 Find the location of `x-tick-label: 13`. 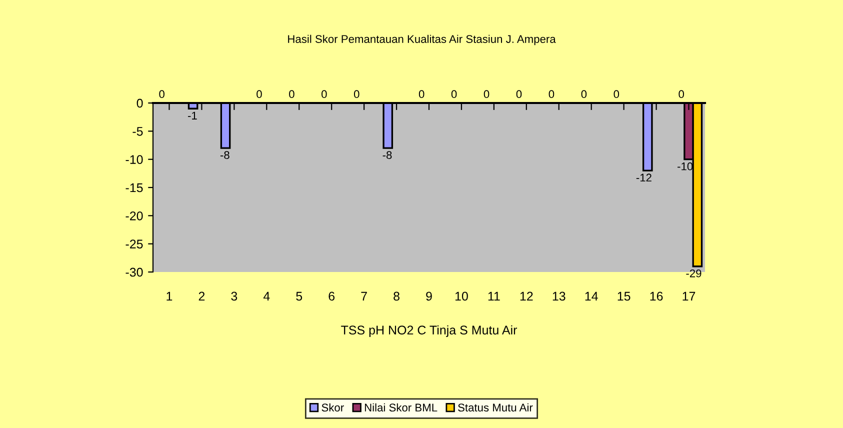

x-tick-label: 13 is located at coordinates (559, 296).